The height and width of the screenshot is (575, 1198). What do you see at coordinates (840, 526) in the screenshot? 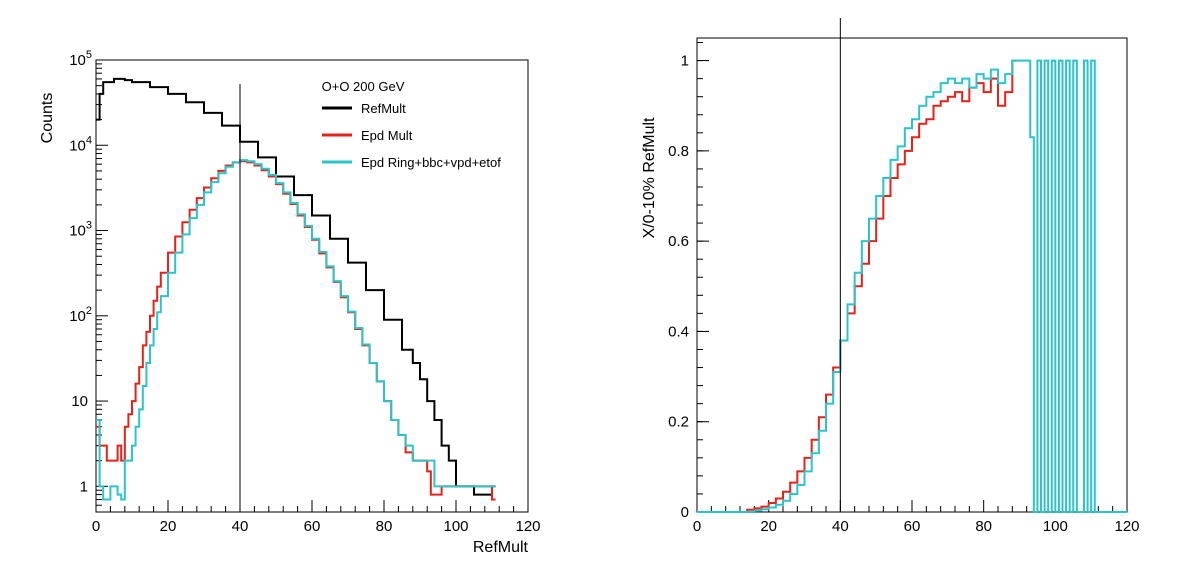
I see `right-x-tick-label: 40` at bounding box center [840, 526].